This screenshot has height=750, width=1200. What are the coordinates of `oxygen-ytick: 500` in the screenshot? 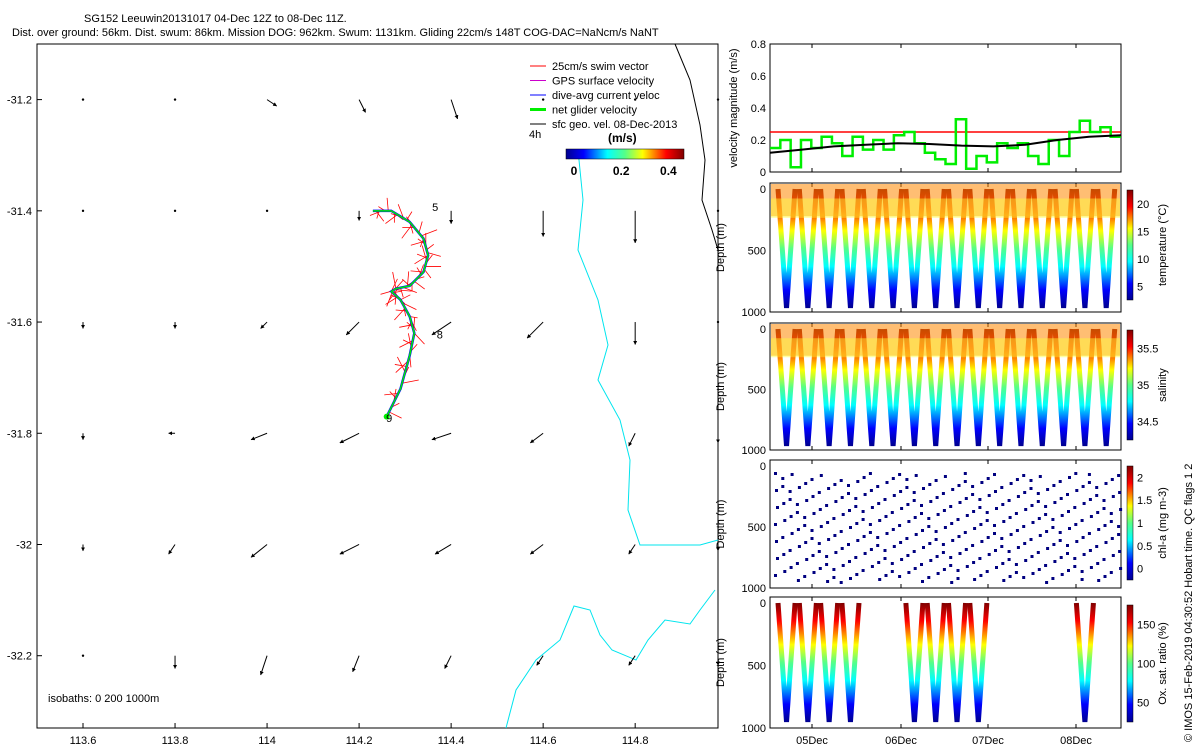 It's located at (757, 667).